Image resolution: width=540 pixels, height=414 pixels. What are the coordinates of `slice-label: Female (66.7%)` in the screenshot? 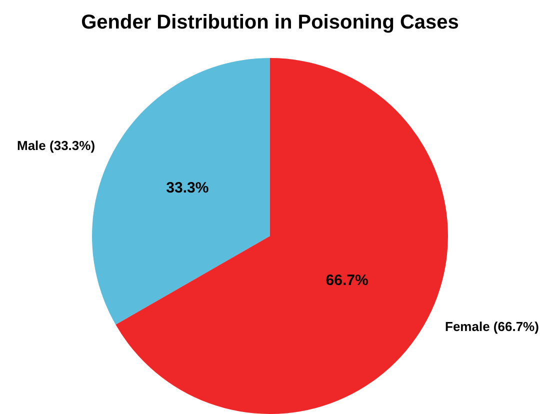 It's located at (492, 326).